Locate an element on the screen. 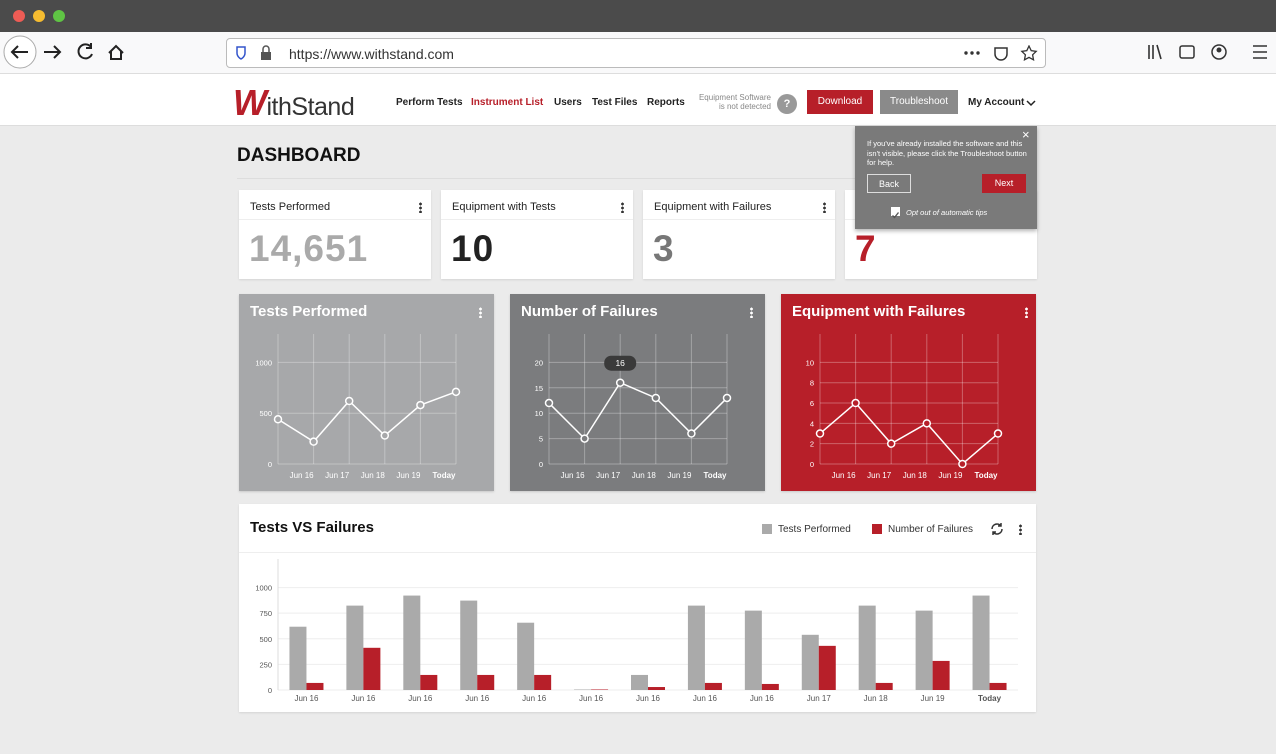 The height and width of the screenshot is (754, 1276). troubleshoot-button: Troubleshoot is located at coordinates (919, 102).